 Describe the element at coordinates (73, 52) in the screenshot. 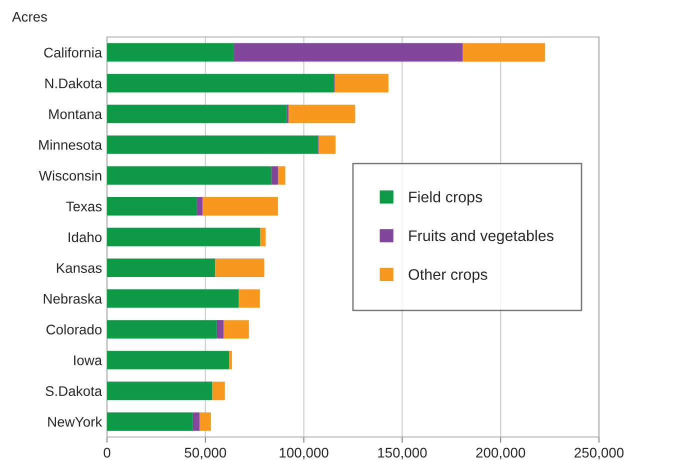

I see `y-tick-label: California` at that location.